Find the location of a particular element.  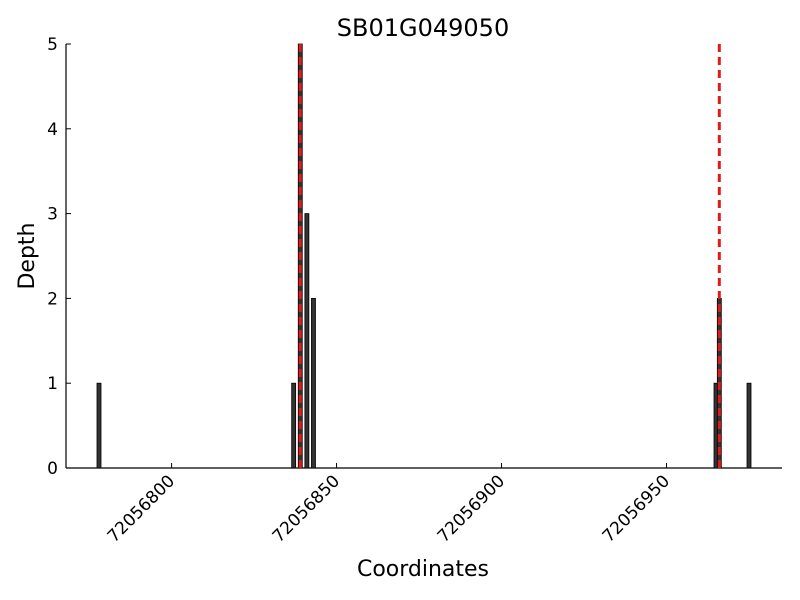

y-tick-label: 5 is located at coordinates (52, 45).